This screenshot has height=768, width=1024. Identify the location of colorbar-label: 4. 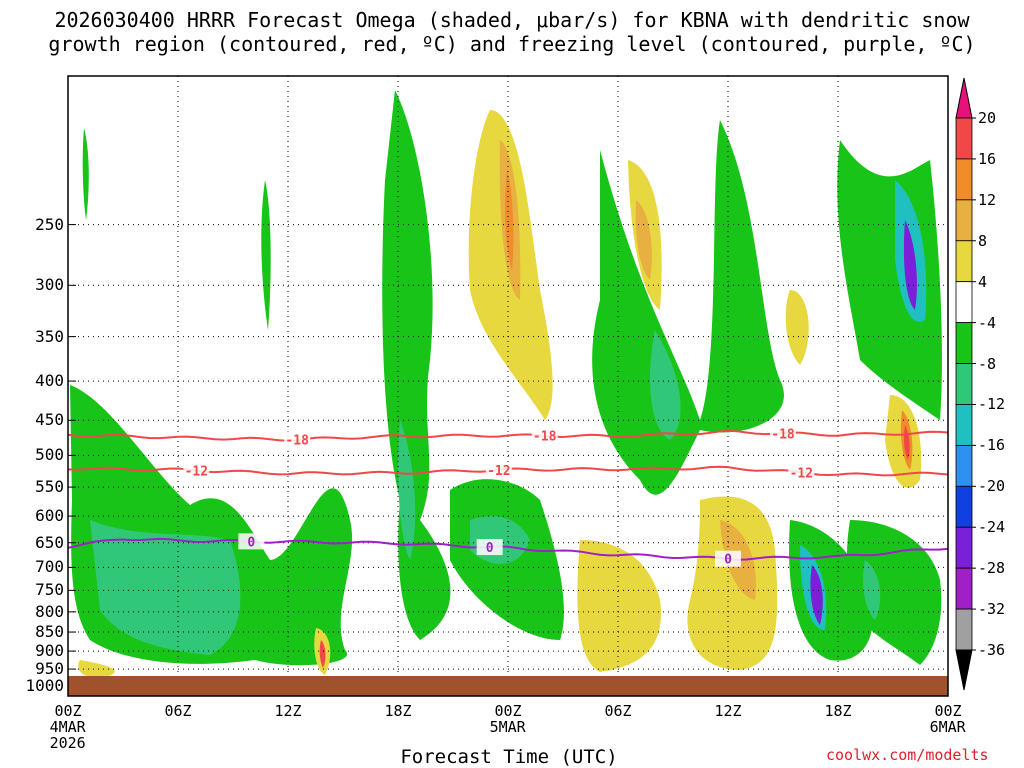
(983, 281).